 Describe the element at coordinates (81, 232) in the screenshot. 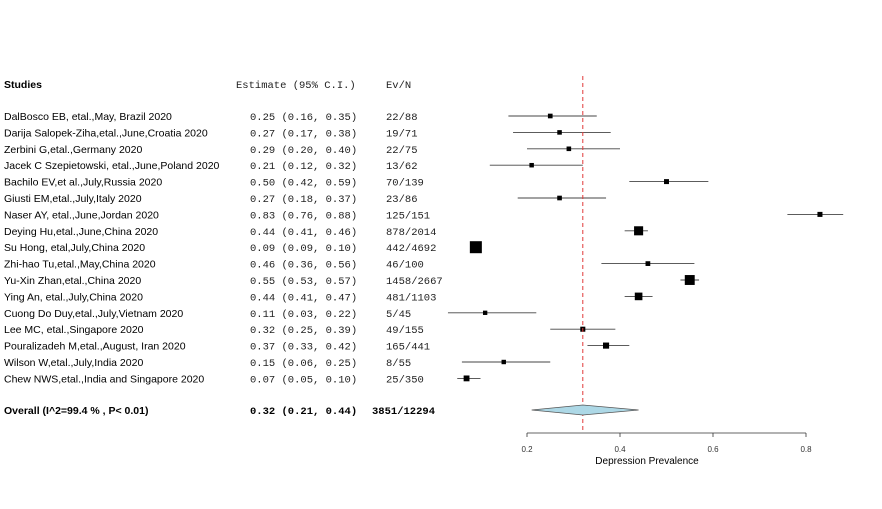

I see `study-name: Deying Hu,etal.,June,China 2020` at that location.